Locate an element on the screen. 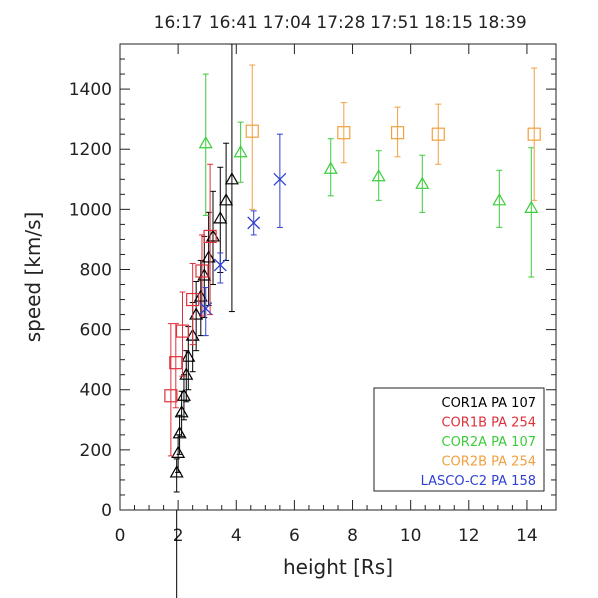 The height and width of the screenshot is (598, 598). x-tick-label: 10 is located at coordinates (411, 536).